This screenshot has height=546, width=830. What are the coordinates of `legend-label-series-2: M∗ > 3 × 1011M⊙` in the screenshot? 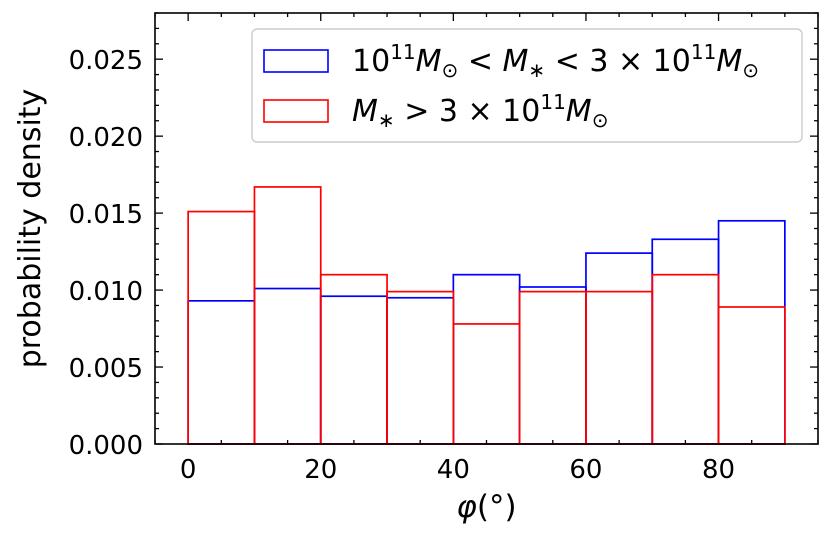 It's located at (480, 111).